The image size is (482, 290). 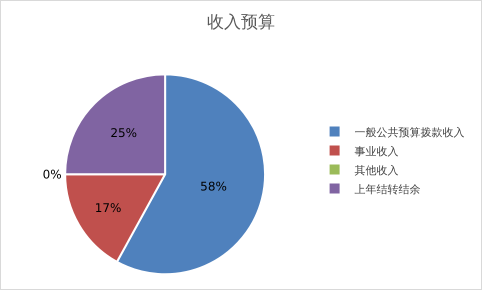 What do you see at coordinates (241, 22) in the screenshot?
I see `chart-title: 收入预算` at bounding box center [241, 22].